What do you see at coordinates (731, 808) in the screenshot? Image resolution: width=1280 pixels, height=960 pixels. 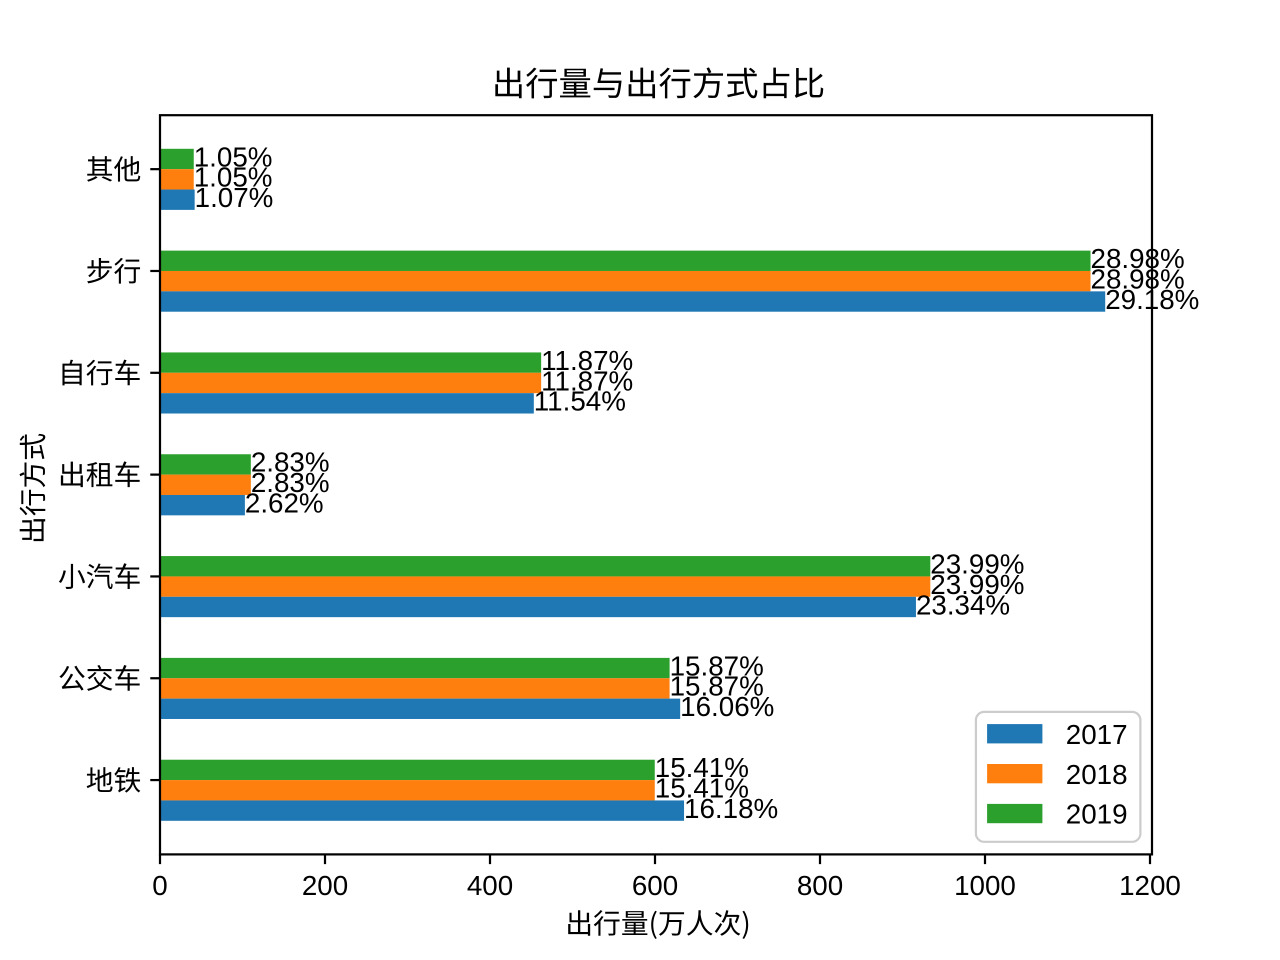 I see `svg-text: 16.18%` at bounding box center [731, 808].